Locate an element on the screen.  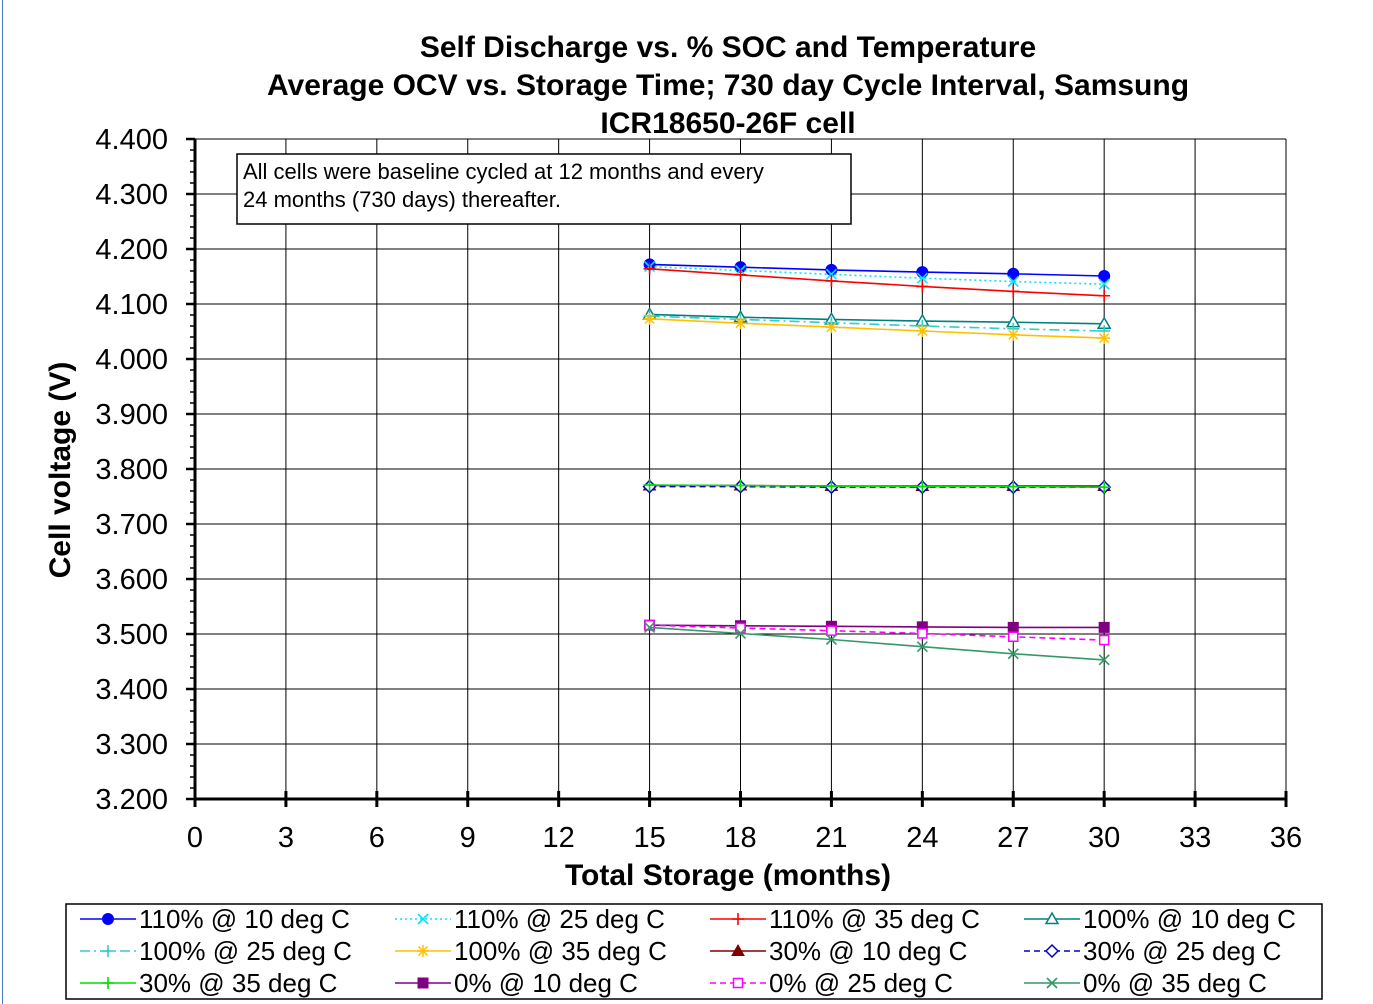
legend-label: 100% @ 10 deg C is located at coordinates (1189, 919).